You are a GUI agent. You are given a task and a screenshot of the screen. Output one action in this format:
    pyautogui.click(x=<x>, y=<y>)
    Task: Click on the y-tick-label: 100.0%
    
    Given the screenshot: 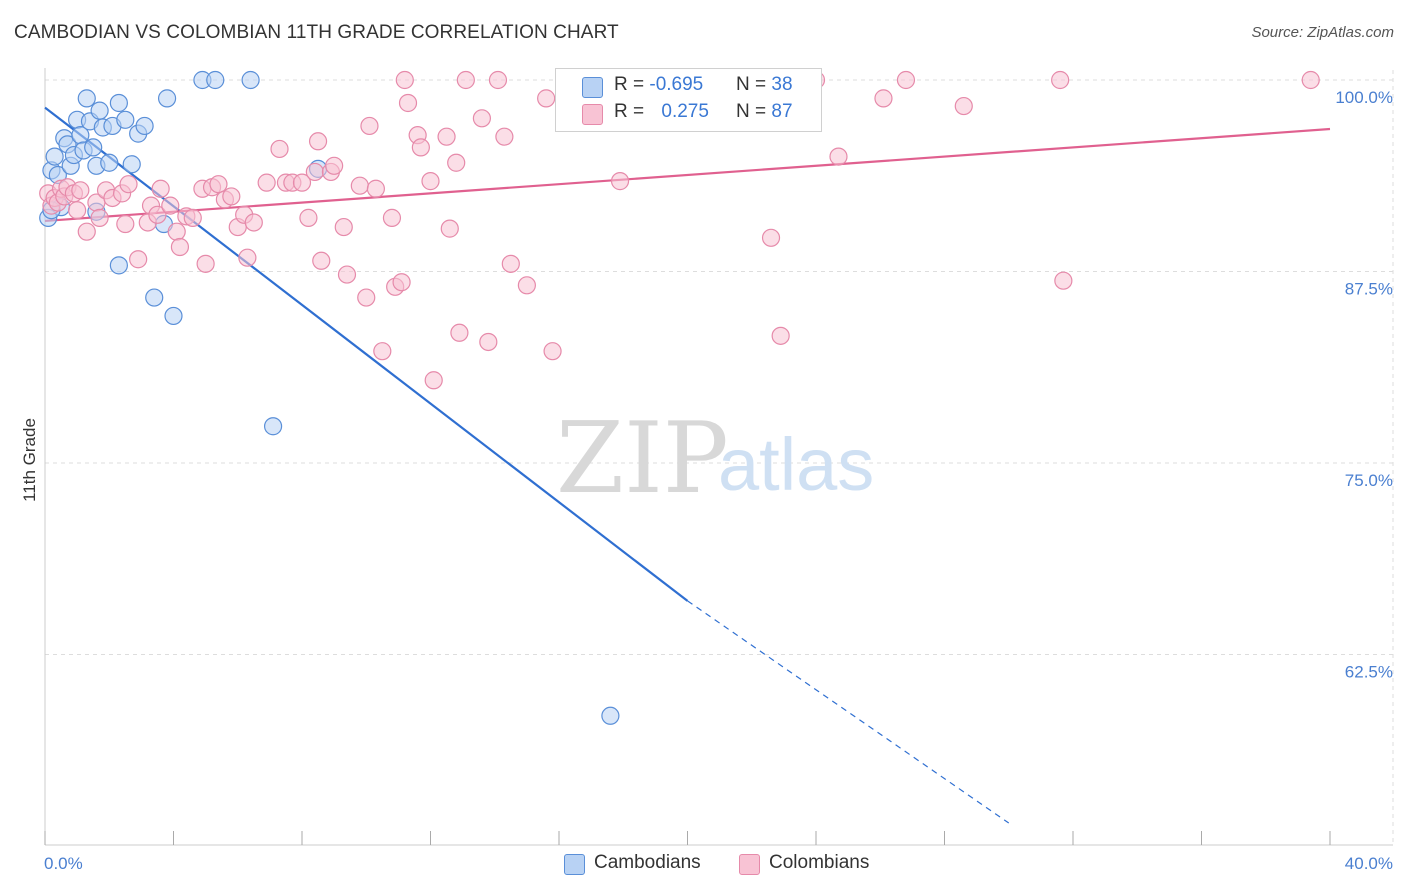 What is the action you would take?
    pyautogui.click(x=1364, y=97)
    